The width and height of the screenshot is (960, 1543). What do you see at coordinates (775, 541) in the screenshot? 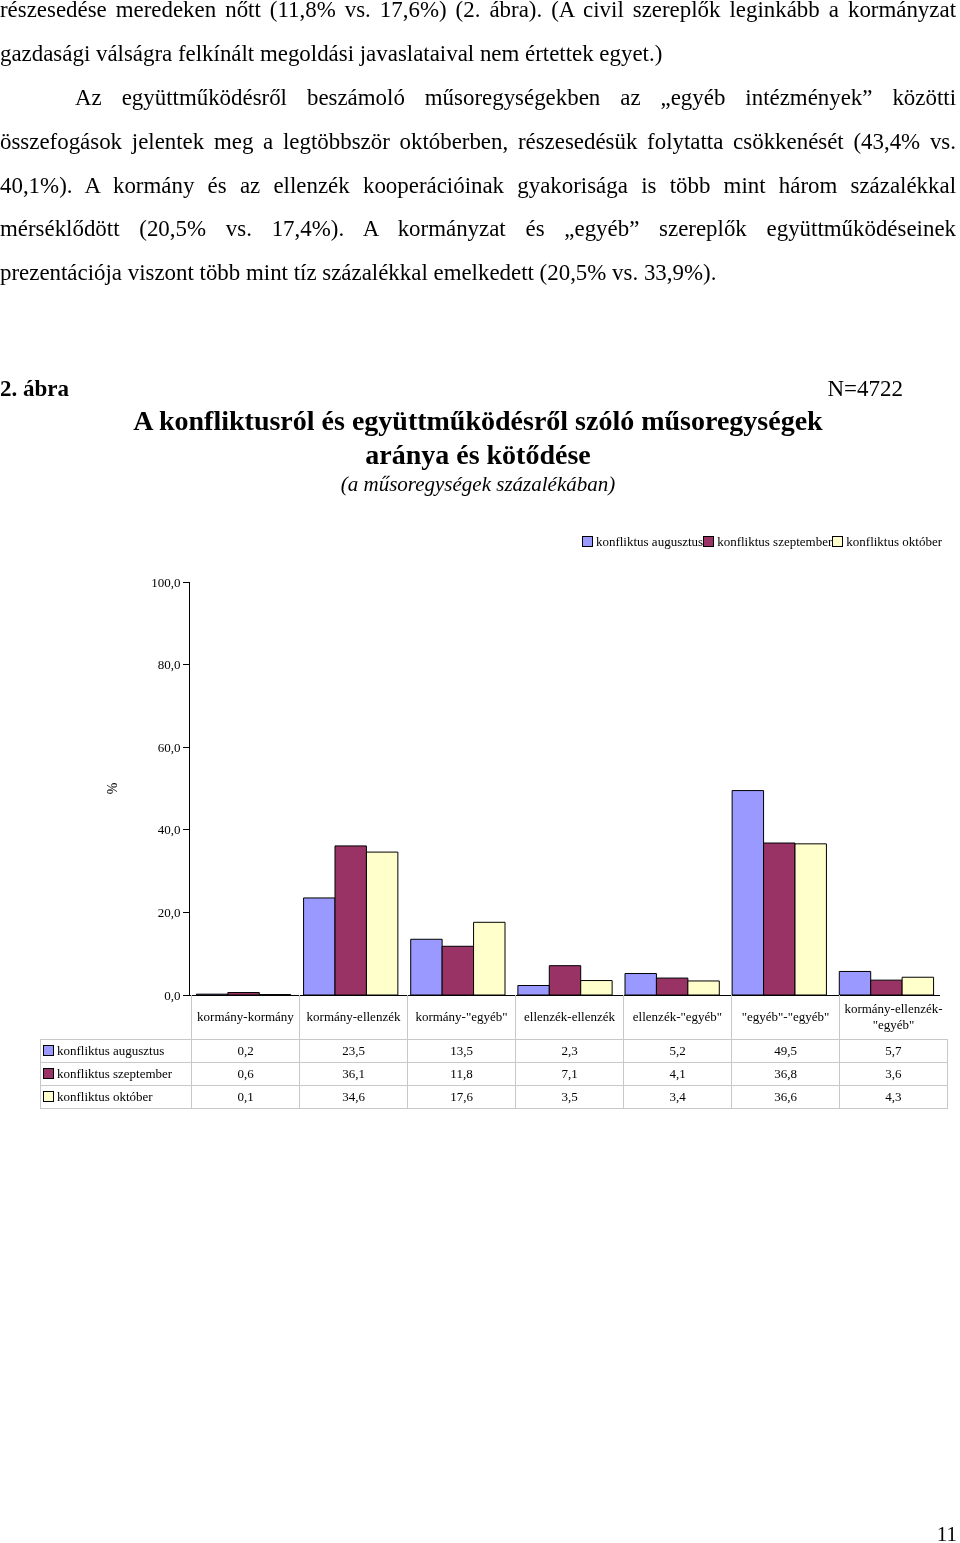
I see `legend-label: konfliktus szeptember` at bounding box center [775, 541].